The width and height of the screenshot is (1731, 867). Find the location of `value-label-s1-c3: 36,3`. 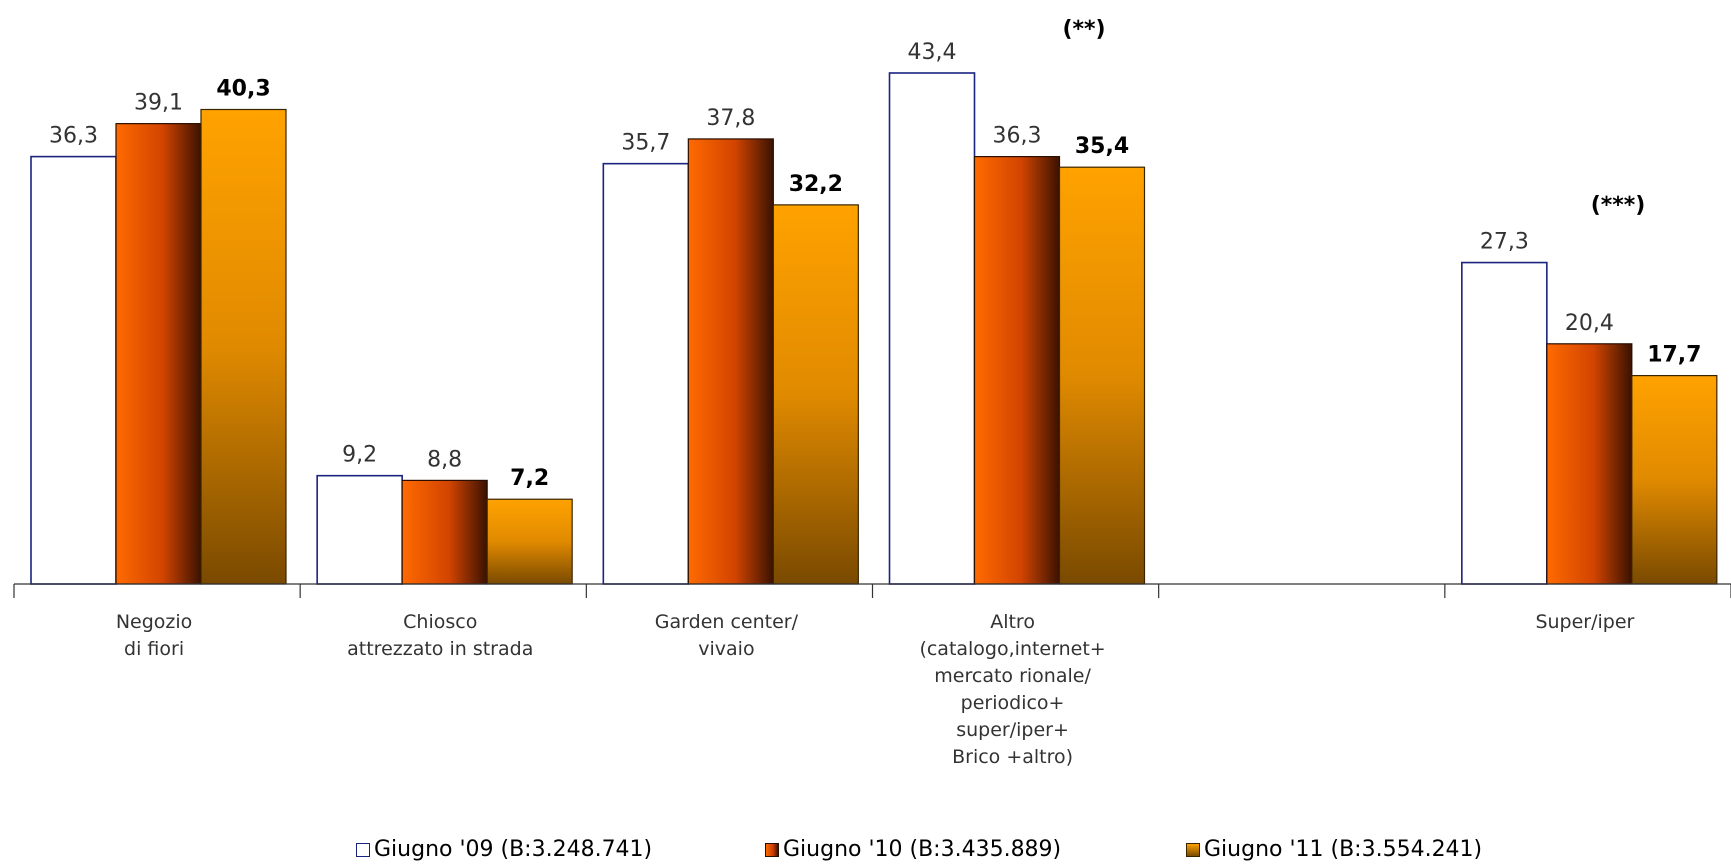

value-label-s1-c3: 36,3 is located at coordinates (1017, 136).